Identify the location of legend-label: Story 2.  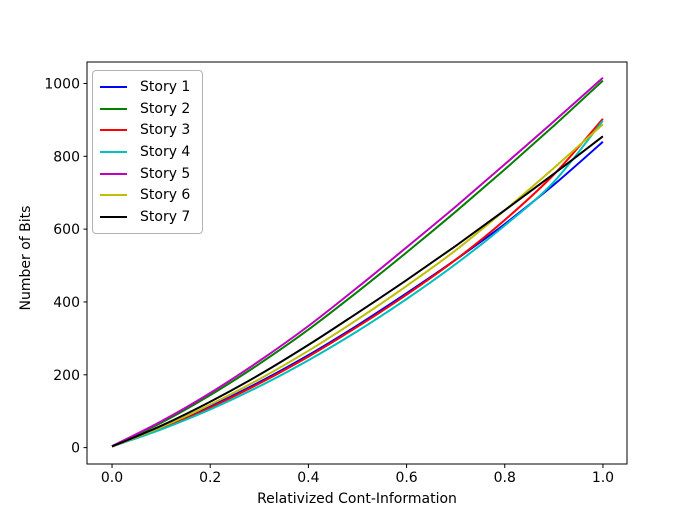
(165, 108).